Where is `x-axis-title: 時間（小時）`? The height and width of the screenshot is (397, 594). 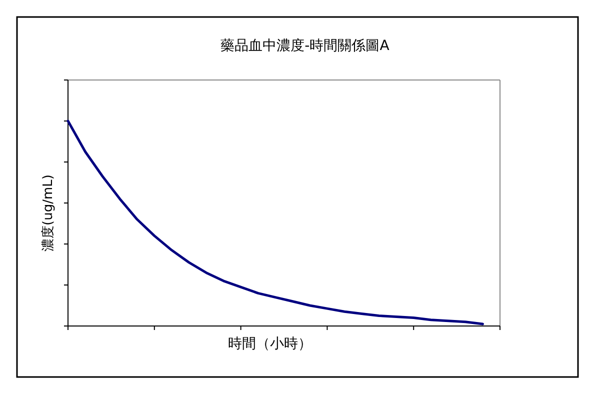
x-axis-title: 時間（小時） is located at coordinates (270, 344).